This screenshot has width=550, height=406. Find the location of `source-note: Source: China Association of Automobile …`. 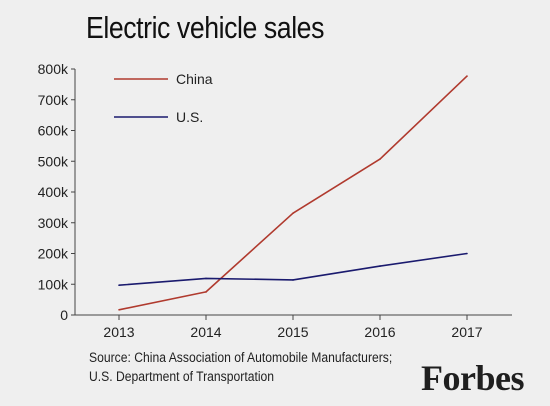

source-note: Source: China Association of Automobile … is located at coordinates (240, 367).